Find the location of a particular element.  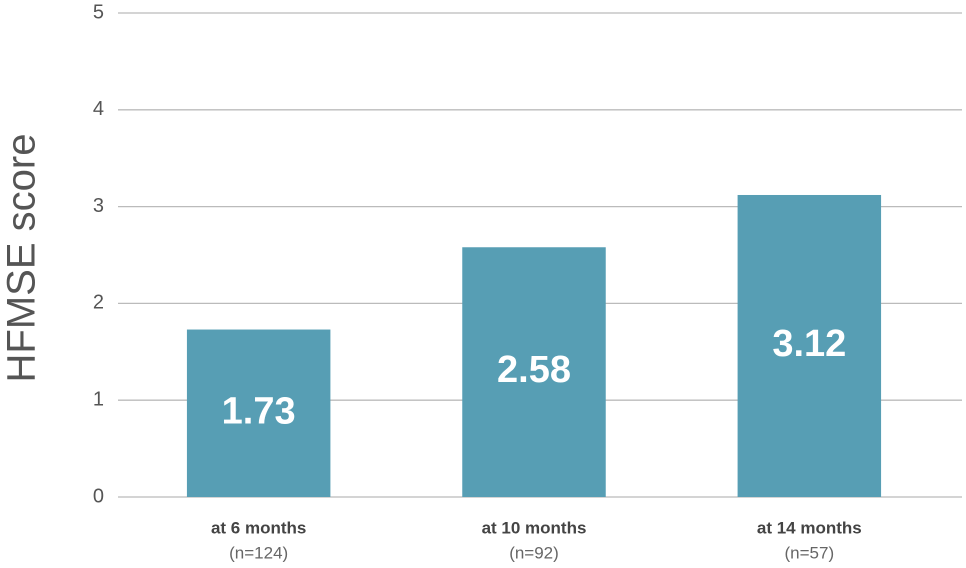

y-axis-label: HFMSE score is located at coordinates (22, 258).